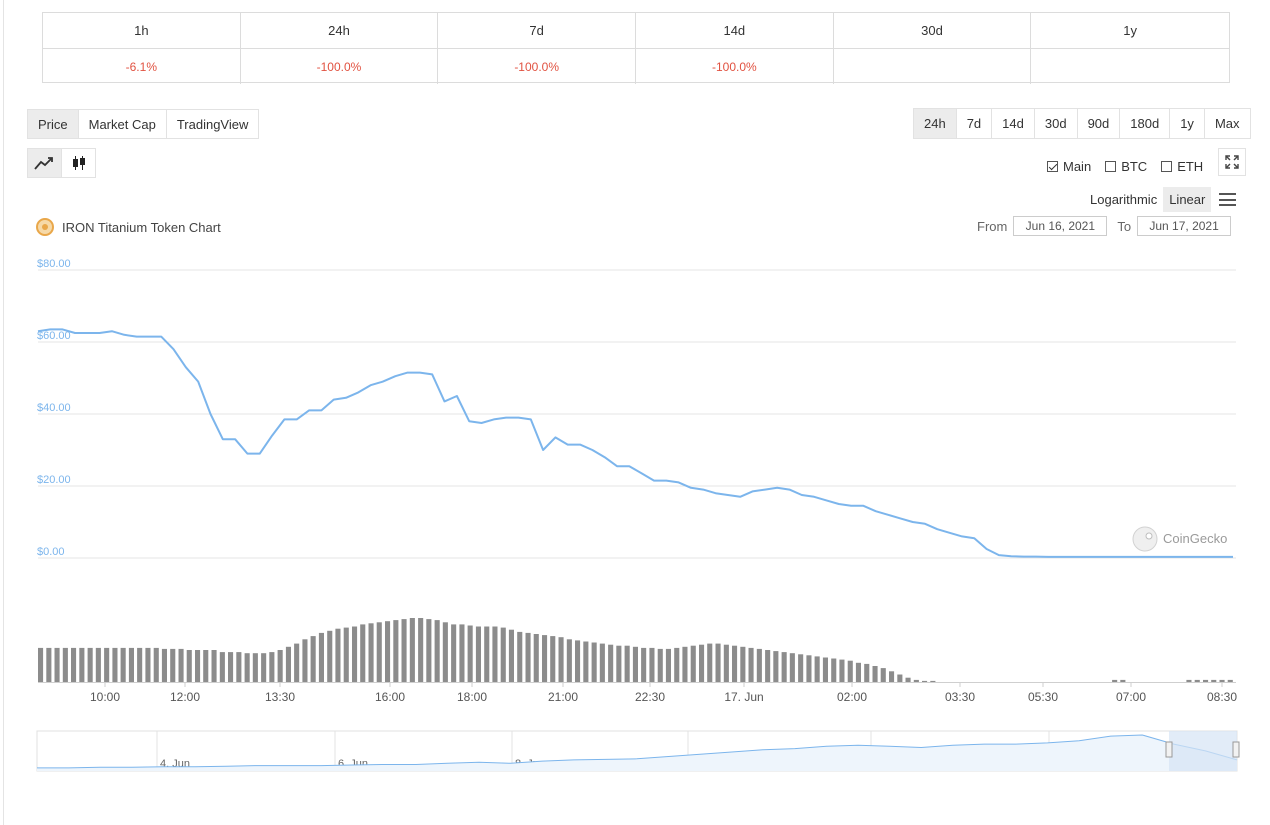 The width and height of the screenshot is (1270, 825). What do you see at coordinates (1056, 123) in the screenshot?
I see `range-30d: 30d` at bounding box center [1056, 123].